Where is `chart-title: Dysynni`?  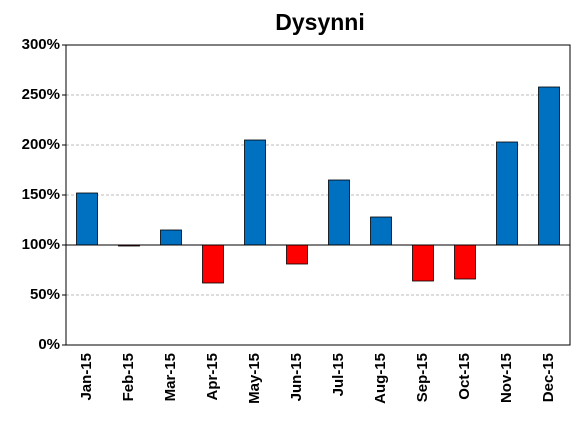 chart-title: Dysynni is located at coordinates (319, 22).